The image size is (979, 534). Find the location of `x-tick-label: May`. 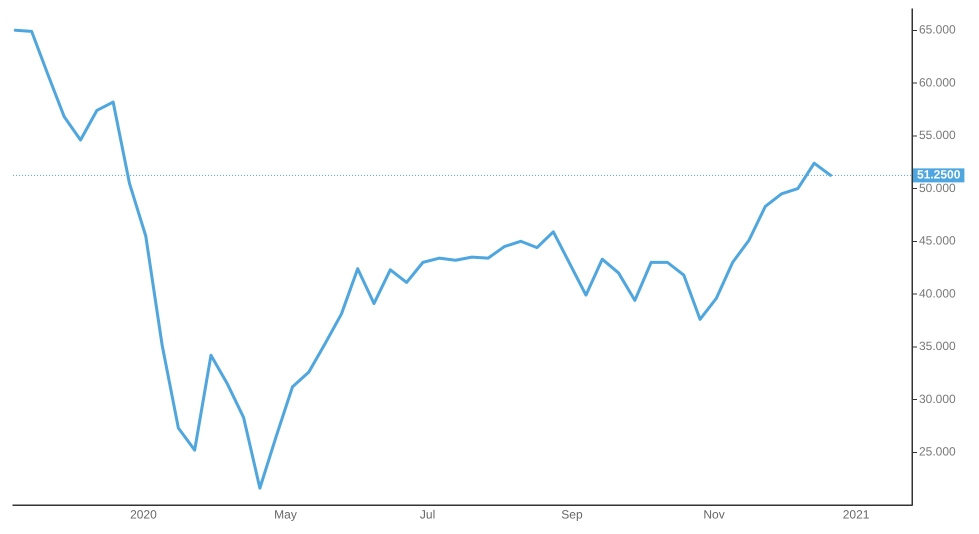

x-tick-label: May is located at coordinates (285, 515).